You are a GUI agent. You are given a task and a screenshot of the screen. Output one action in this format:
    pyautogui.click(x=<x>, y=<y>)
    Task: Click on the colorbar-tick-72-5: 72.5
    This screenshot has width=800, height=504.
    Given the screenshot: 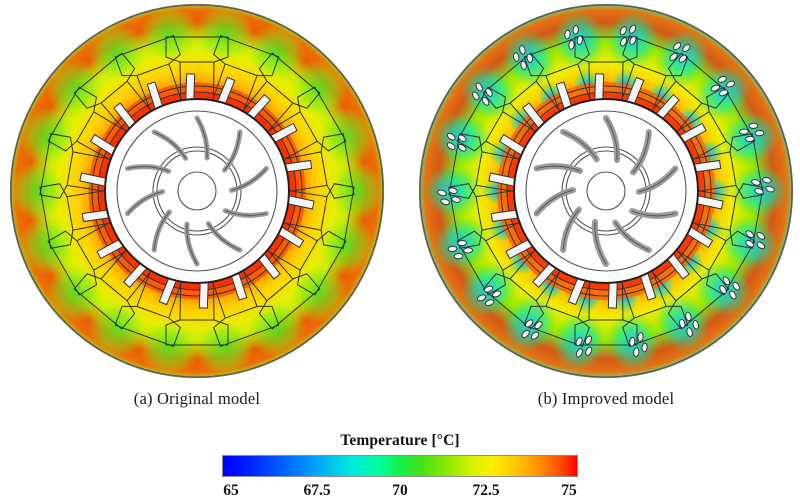 What is the action you would take?
    pyautogui.click(x=486, y=490)
    